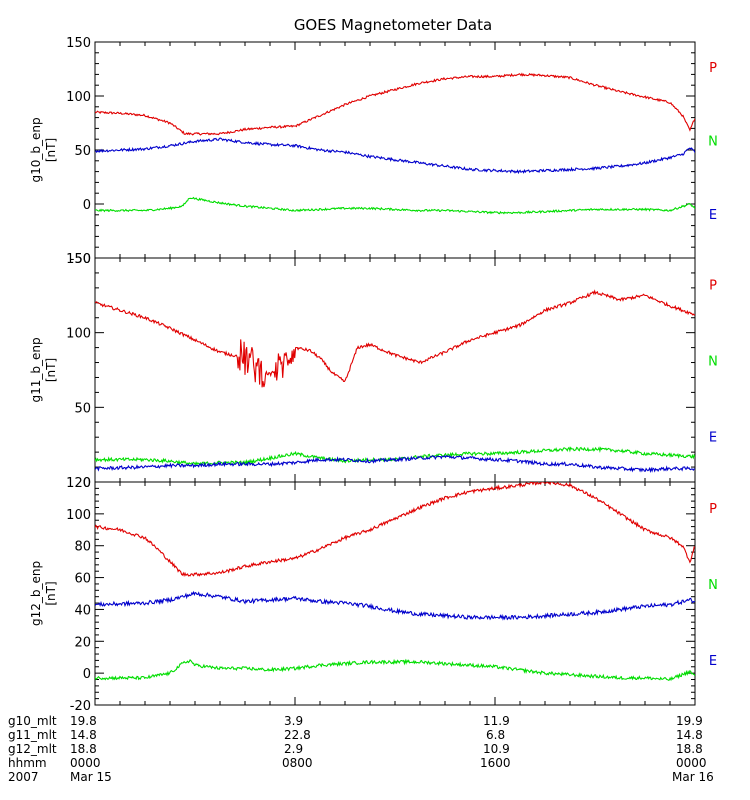 This screenshot has width=750, height=800. What do you see at coordinates (32, 749) in the screenshot?
I see `footer-row-label: g12_mlt` at bounding box center [32, 749].